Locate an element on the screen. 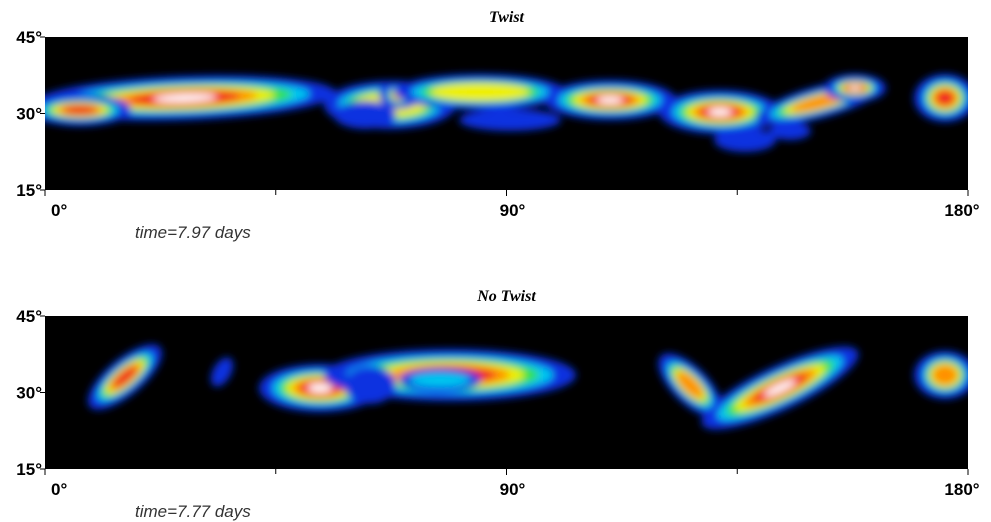 The width and height of the screenshot is (991, 522). time-annotation: time=7.97 days is located at coordinates (193, 232).